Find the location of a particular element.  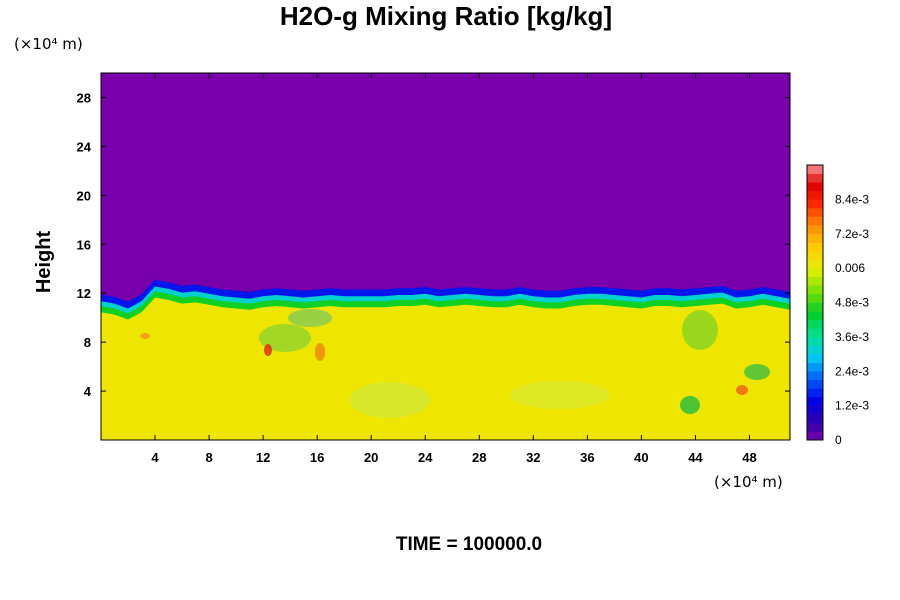

time-footer: TIME = 100000.0 is located at coordinates (469, 544).